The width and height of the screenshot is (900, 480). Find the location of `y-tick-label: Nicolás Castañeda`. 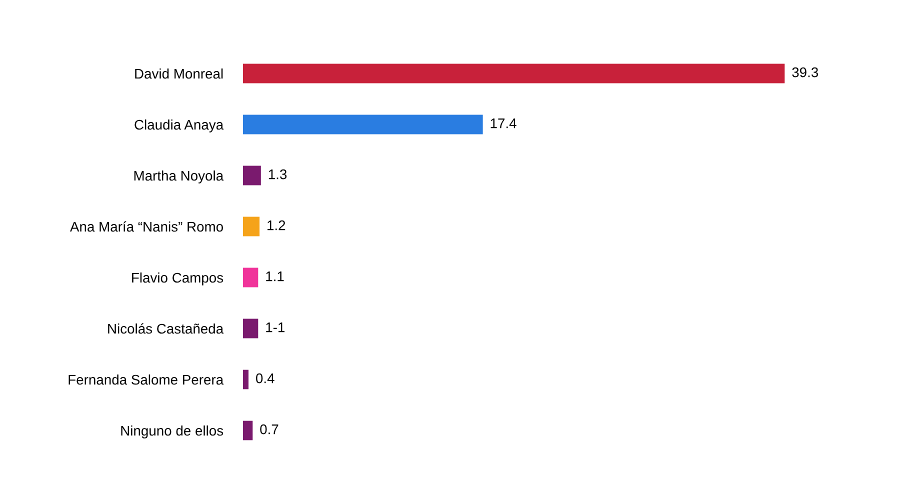

y-tick-label: Nicolás Castañeda is located at coordinates (166, 328).